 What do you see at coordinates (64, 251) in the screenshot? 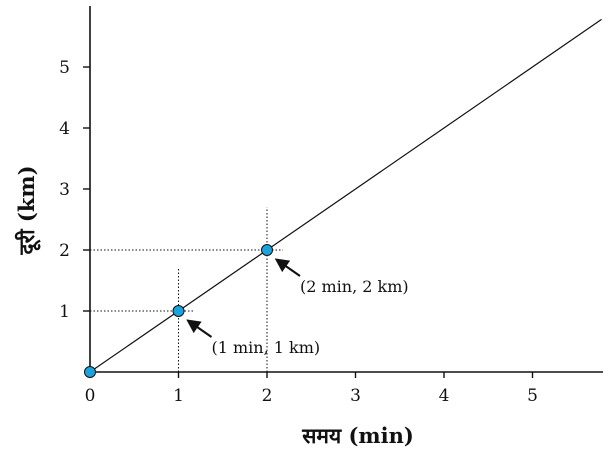
I see `y-tick-label: 2` at bounding box center [64, 251].